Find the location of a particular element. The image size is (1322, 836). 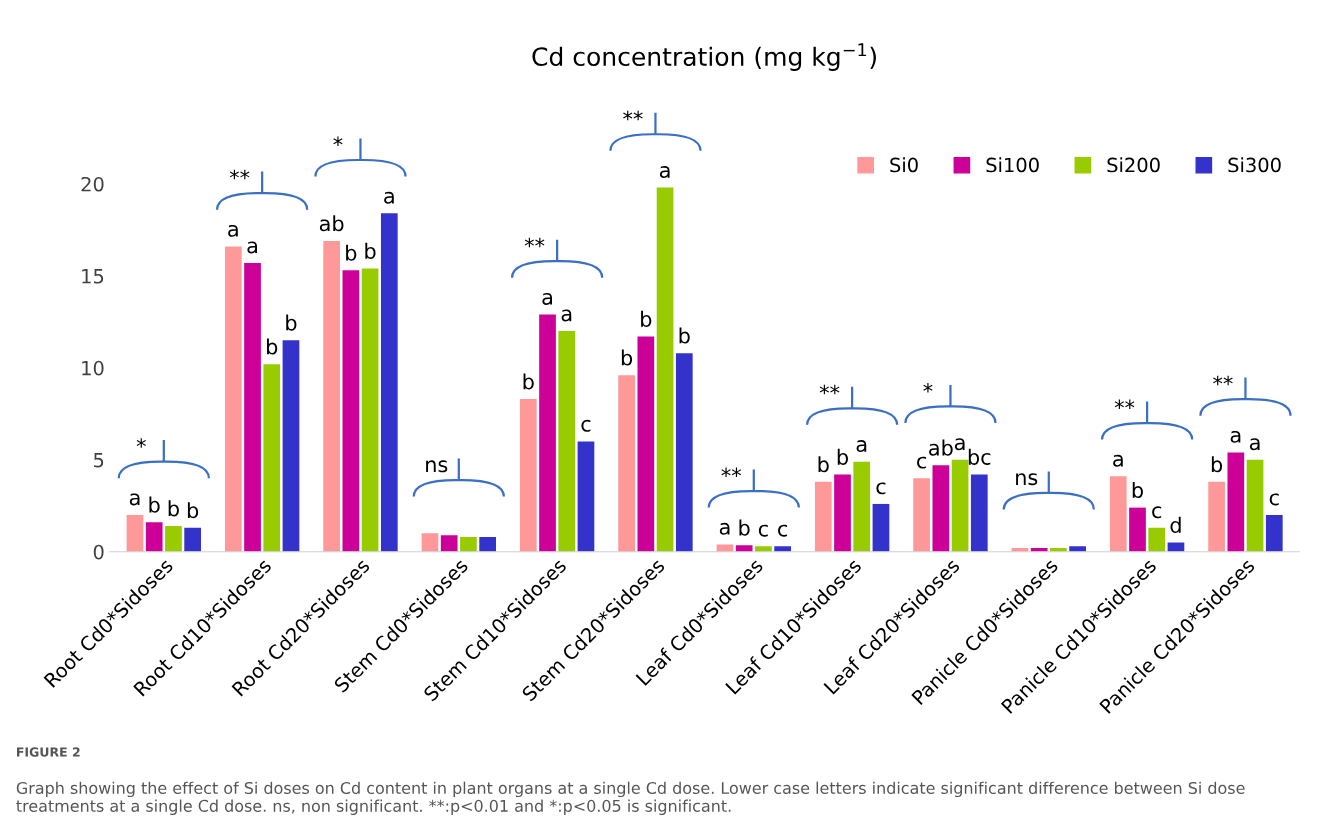

caption: FIGURE 2 is located at coordinates (48, 752).